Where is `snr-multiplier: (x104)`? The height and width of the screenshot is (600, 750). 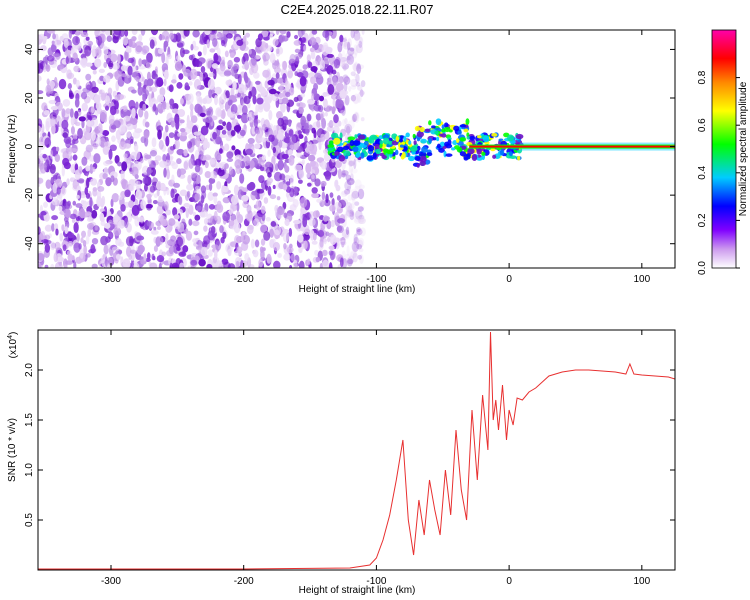
snr-multiplier: (x104) is located at coordinates (13, 345).